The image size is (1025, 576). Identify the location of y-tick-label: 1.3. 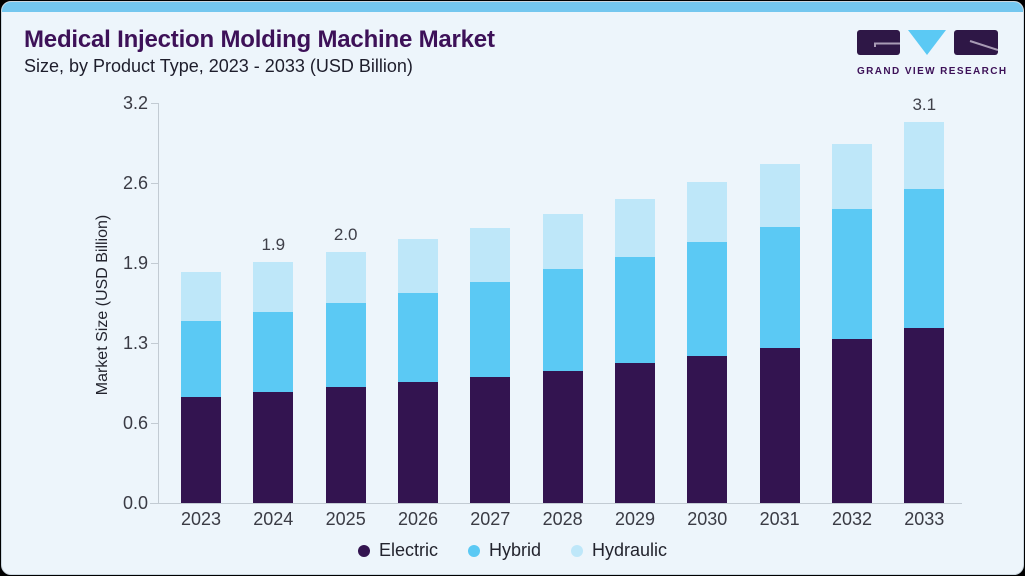
(135, 343).